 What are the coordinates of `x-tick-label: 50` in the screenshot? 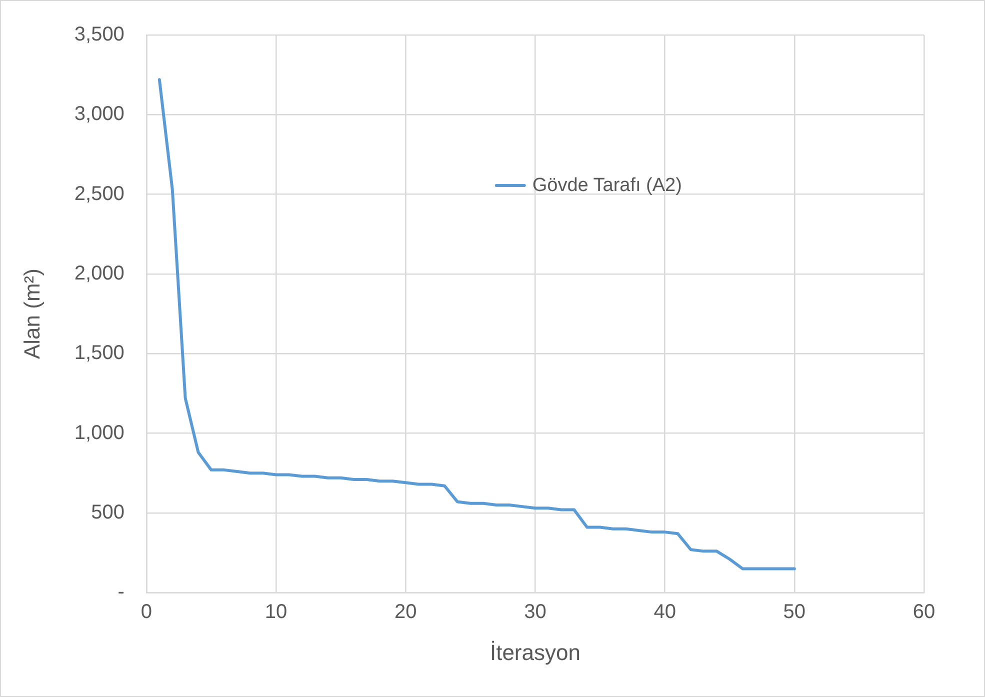 It's located at (794, 612).